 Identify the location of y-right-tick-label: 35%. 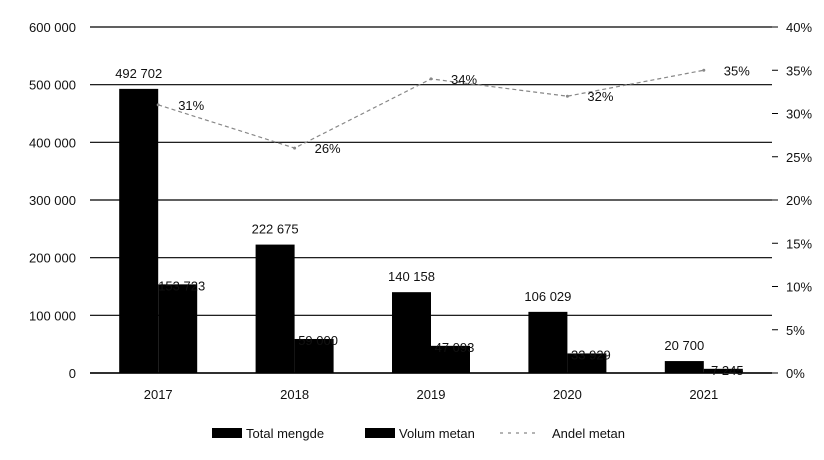
(799, 70).